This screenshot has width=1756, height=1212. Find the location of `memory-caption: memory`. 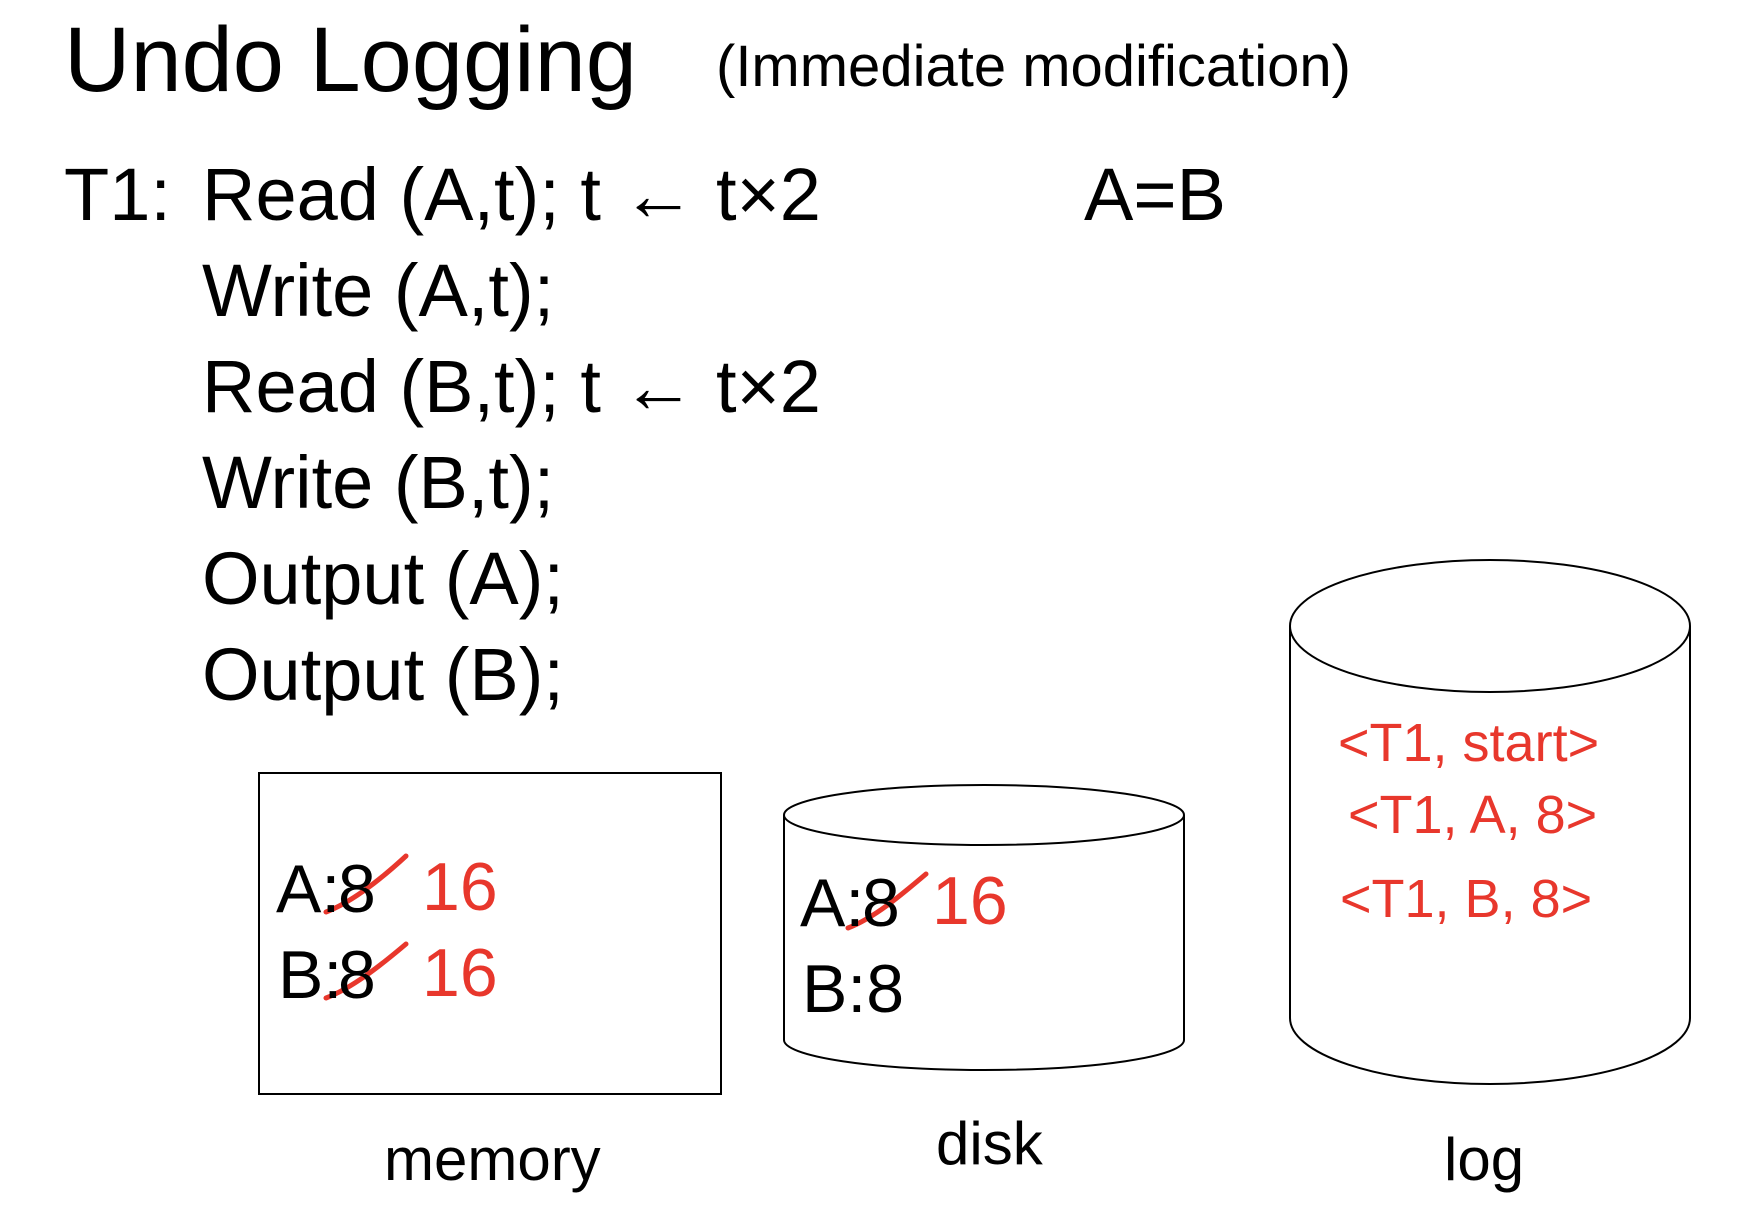

memory-caption: memory is located at coordinates (492, 1159).